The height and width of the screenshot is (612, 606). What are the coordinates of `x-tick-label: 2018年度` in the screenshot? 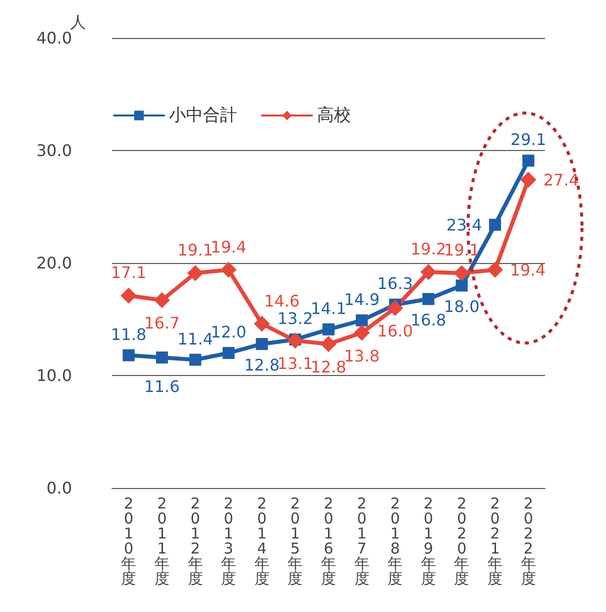 It's located at (395, 541).